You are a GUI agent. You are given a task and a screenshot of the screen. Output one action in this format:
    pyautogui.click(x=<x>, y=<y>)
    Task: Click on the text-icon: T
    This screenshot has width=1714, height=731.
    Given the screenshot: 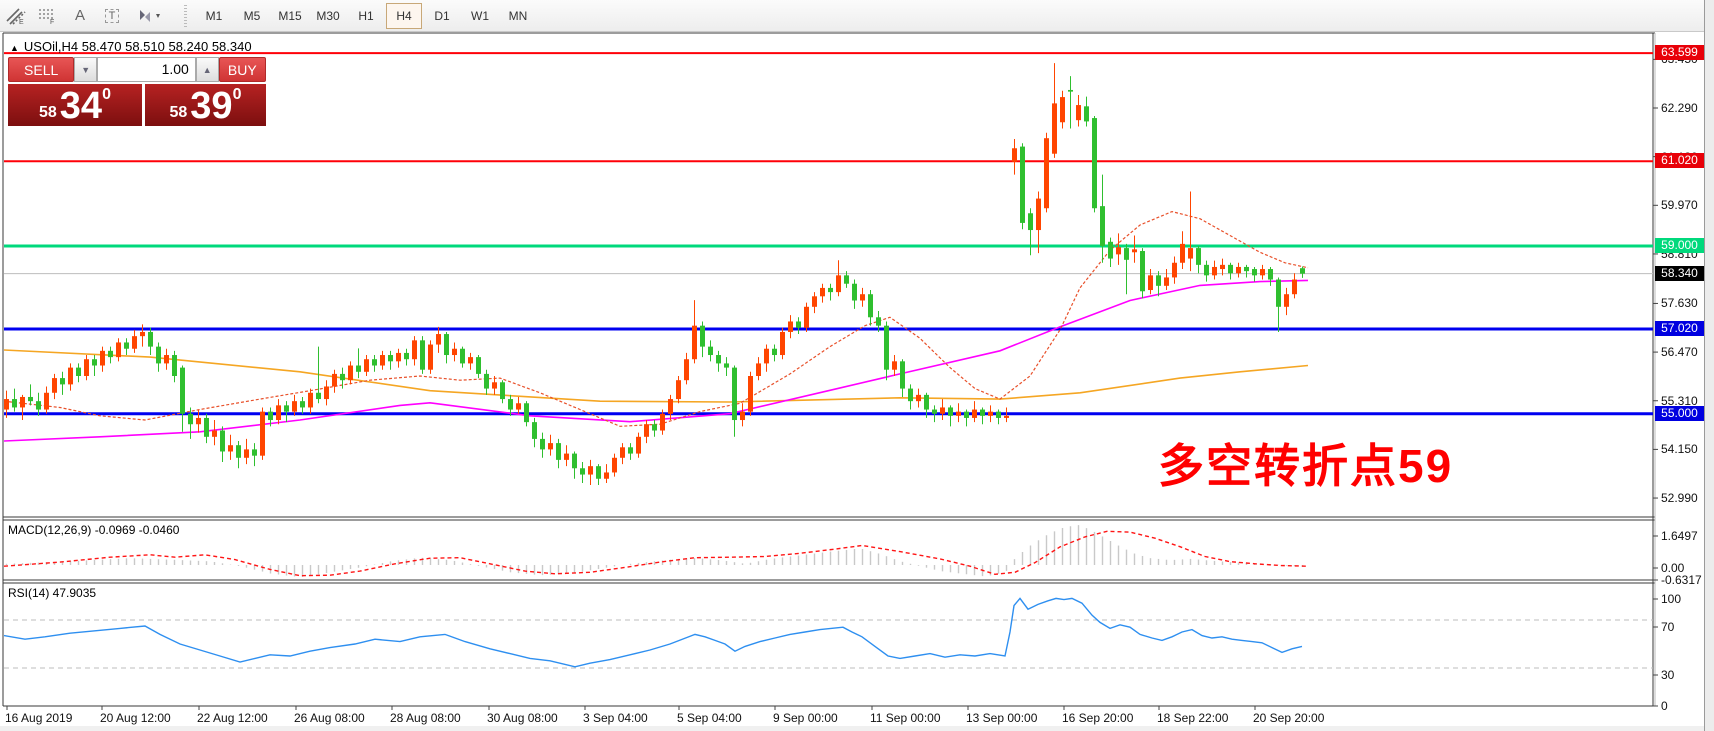 What is the action you would take?
    pyautogui.click(x=112, y=16)
    